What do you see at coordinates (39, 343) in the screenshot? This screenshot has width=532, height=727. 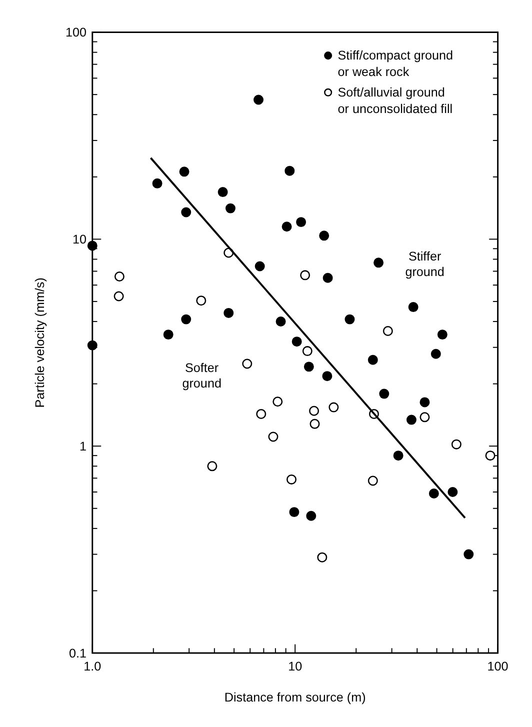 I see `y-axis-title: Particle velocity (mm/s)` at bounding box center [39, 343].